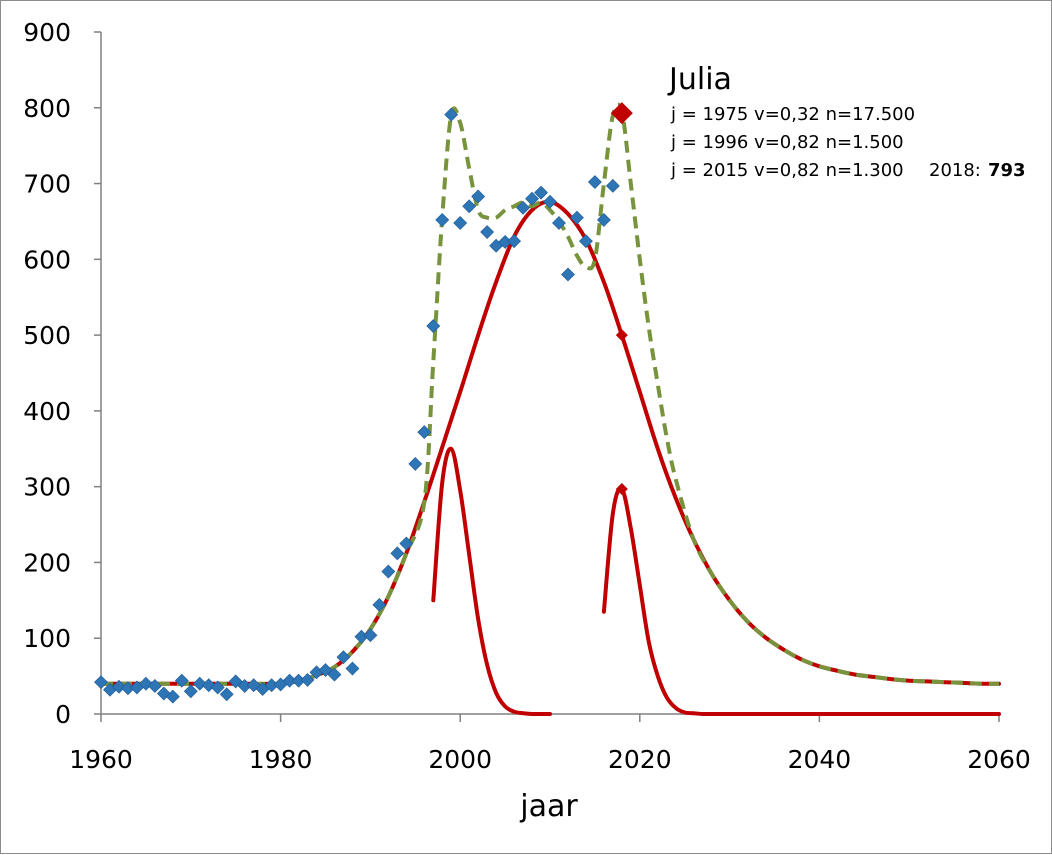  Describe the element at coordinates (47, 487) in the screenshot. I see `y-tick-label: 300` at that location.